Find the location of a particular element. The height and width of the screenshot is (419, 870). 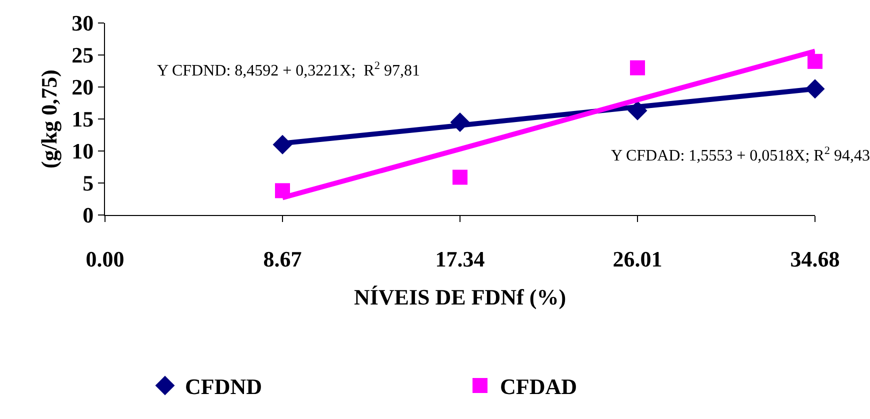

y-tick-label: 15 is located at coordinates (83, 119).